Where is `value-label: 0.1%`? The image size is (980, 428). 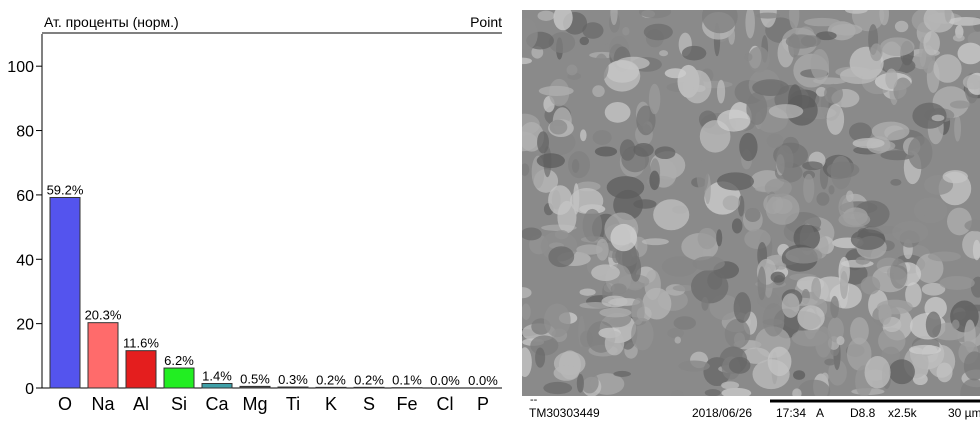 value-label: 0.1% is located at coordinates (407, 380).